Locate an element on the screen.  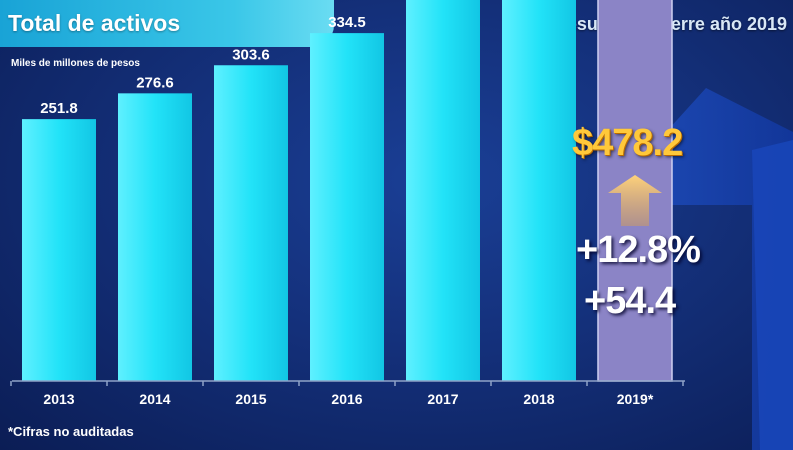
bar-2018 is located at coordinates (539, 191).